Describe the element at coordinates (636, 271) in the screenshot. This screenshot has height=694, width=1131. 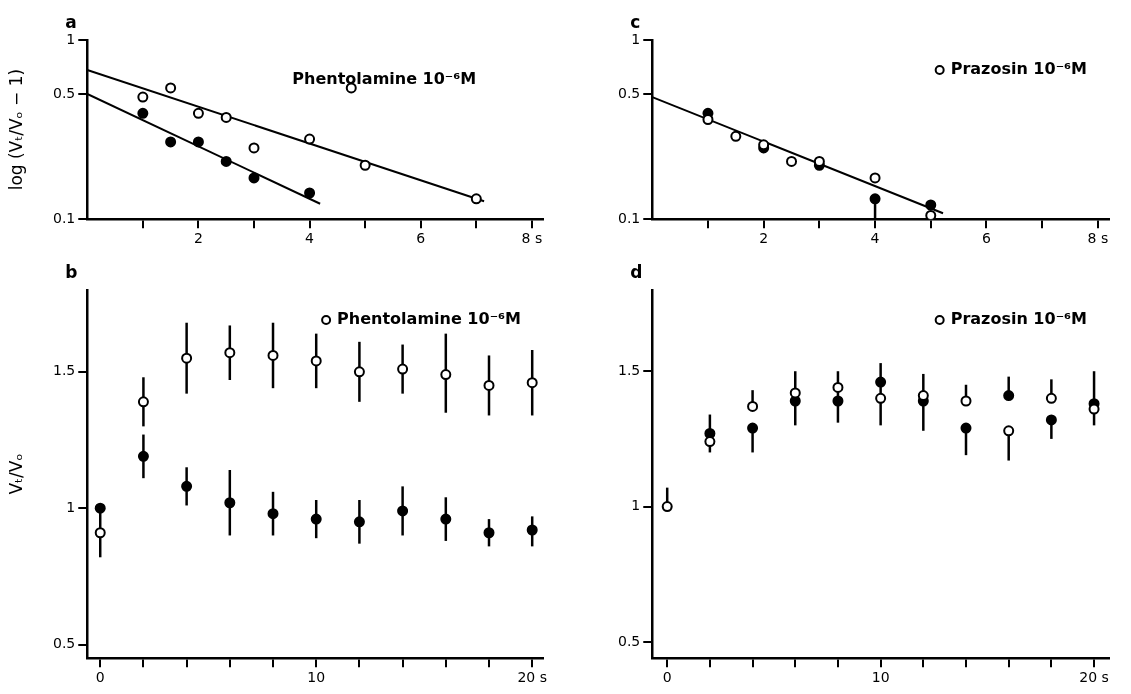
I see `chart-title: d` at that location.